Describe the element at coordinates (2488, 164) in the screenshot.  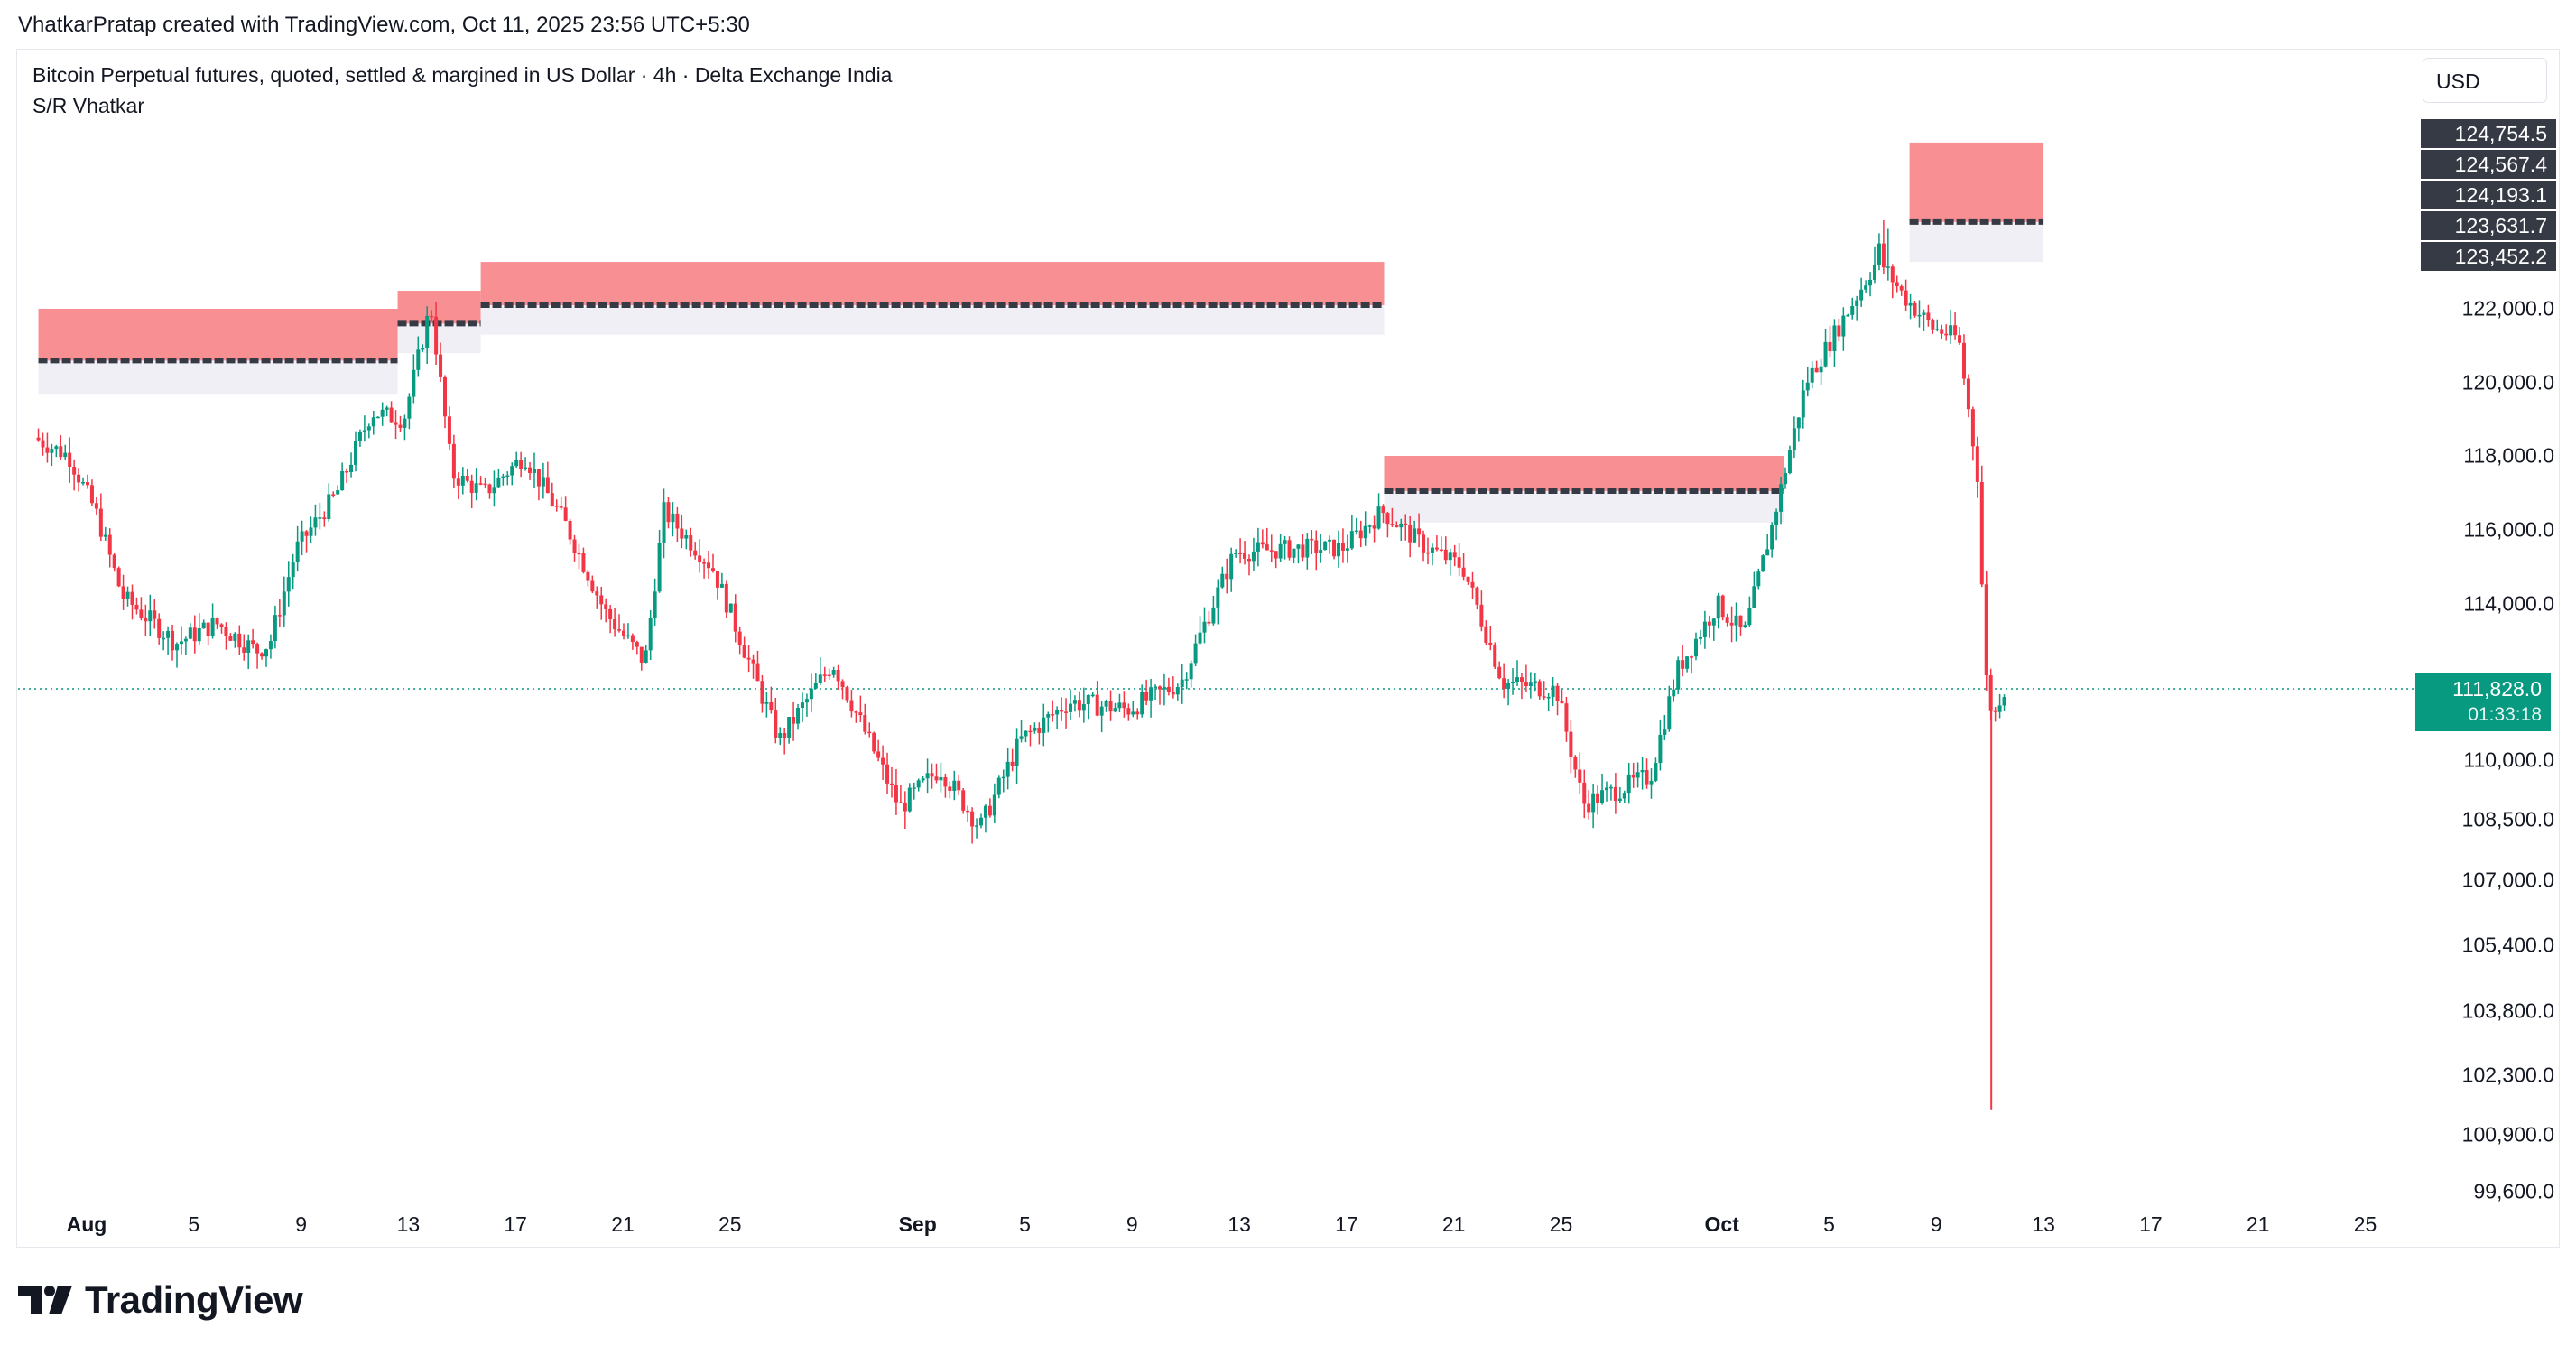
I see `sr-level-tag: 124,567.4` at that location.